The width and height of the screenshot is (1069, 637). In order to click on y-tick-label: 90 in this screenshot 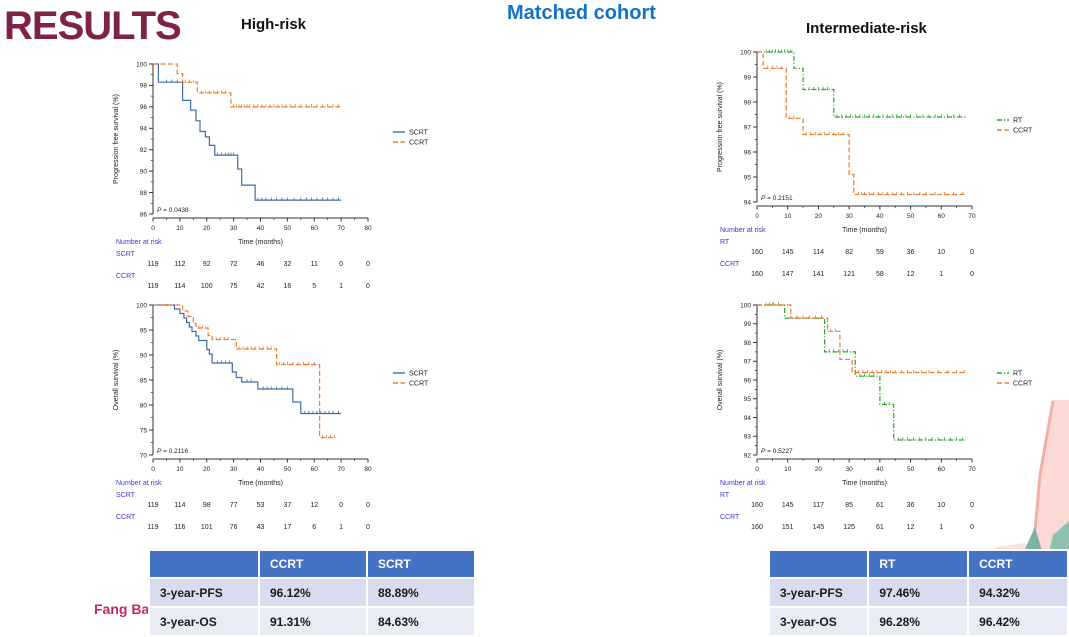, I will do `click(144, 355)`.